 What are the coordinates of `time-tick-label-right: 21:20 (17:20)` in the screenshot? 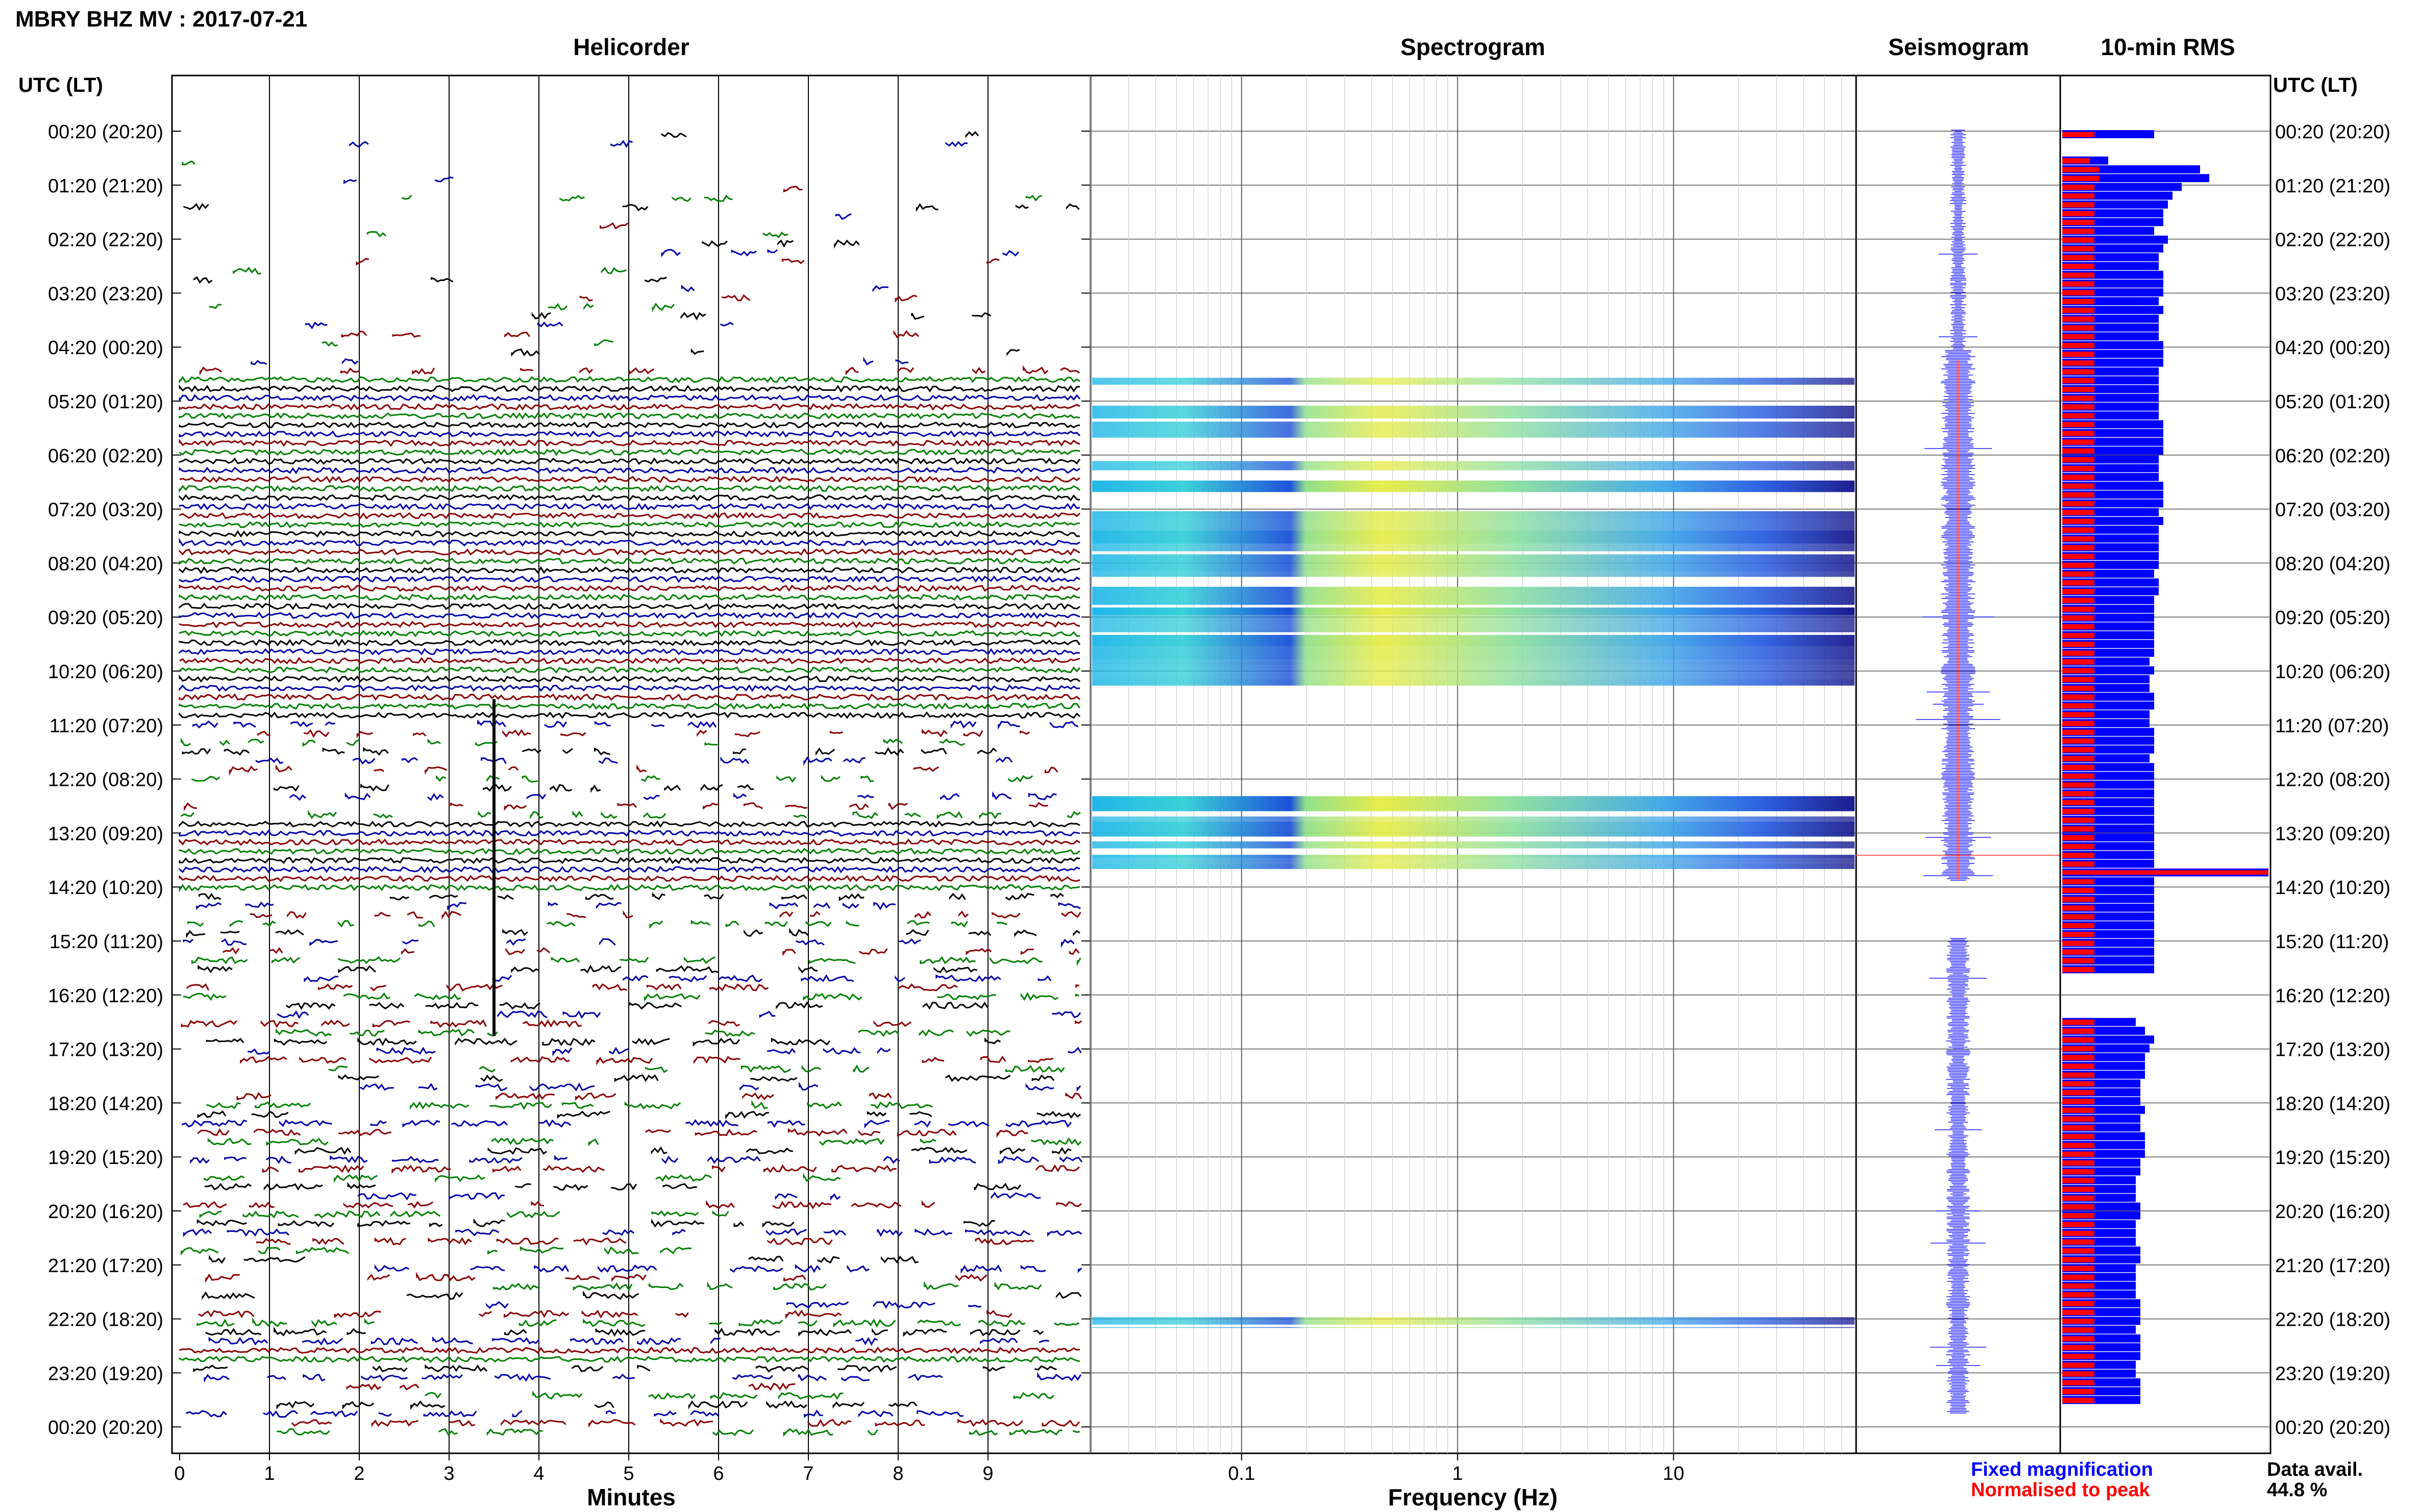 It's located at (2332, 1266).